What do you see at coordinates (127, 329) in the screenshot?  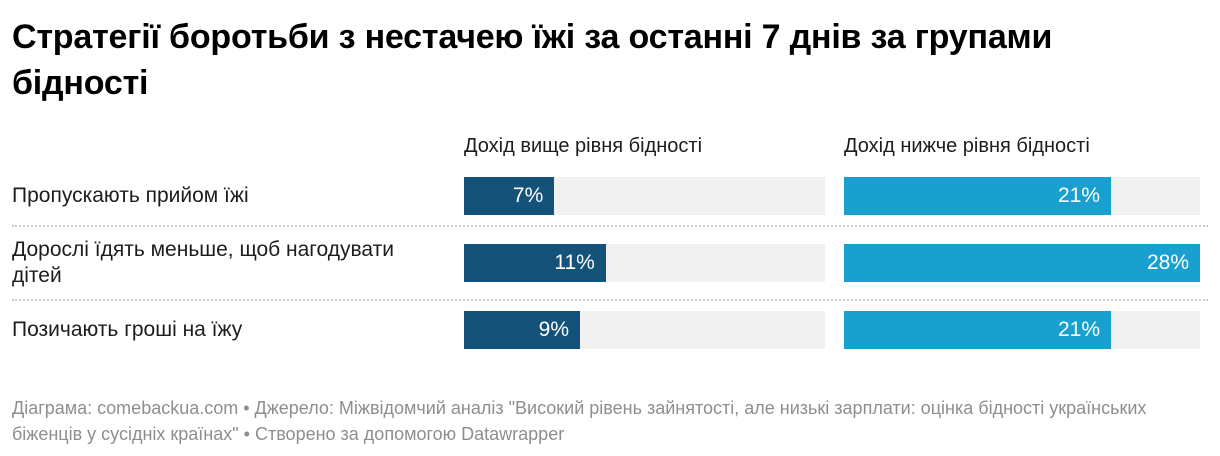 I see `row-label: Позичають гроші на їжу` at bounding box center [127, 329].